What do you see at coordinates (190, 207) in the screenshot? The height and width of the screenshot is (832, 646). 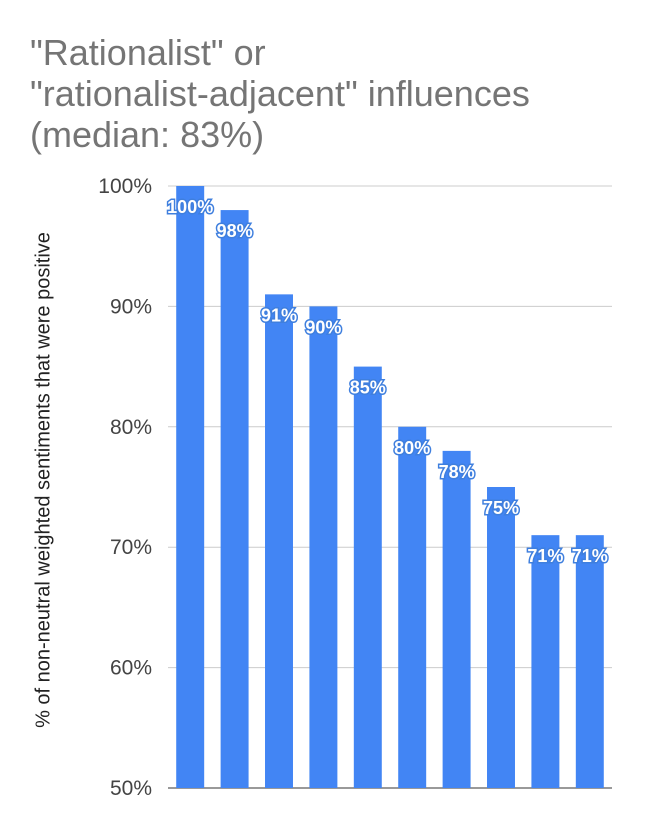 I see `data-label: 100%` at bounding box center [190, 207].